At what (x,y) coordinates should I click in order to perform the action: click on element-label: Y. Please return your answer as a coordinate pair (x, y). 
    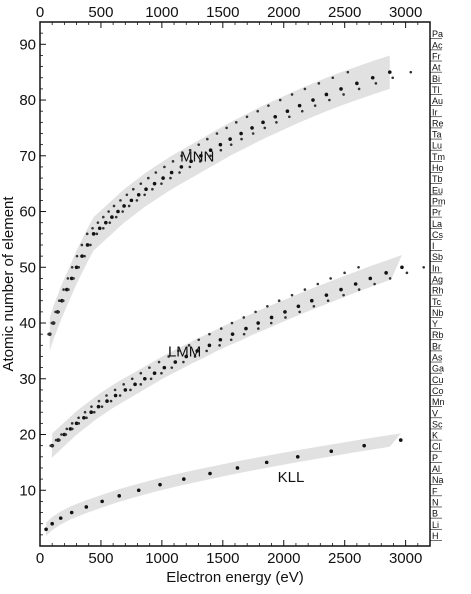
    Looking at the image, I should click on (435, 324).